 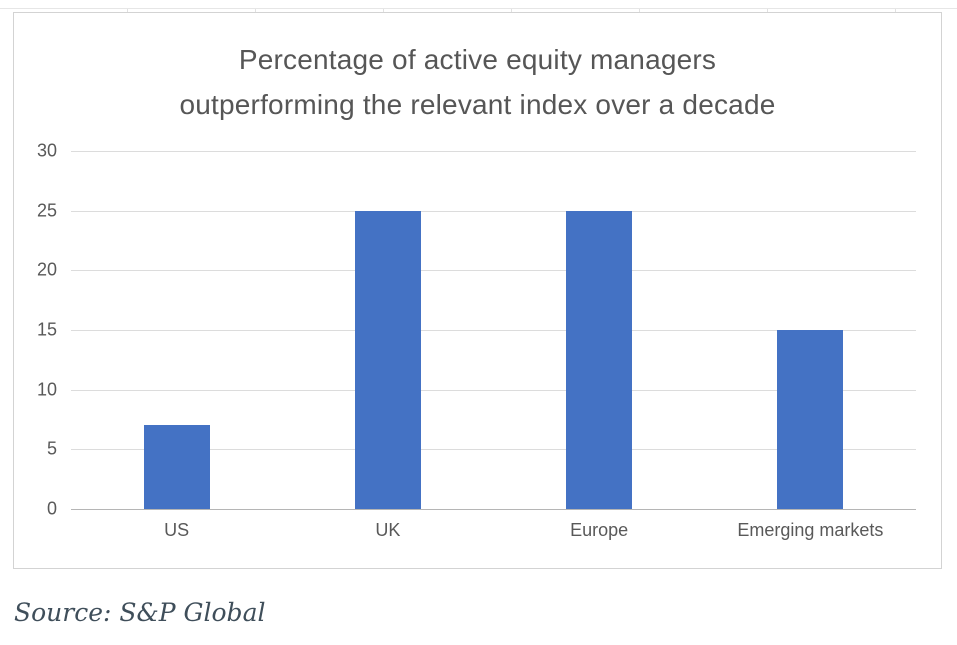 I want to click on x-category-label: Emerging markets, so click(x=810, y=530).